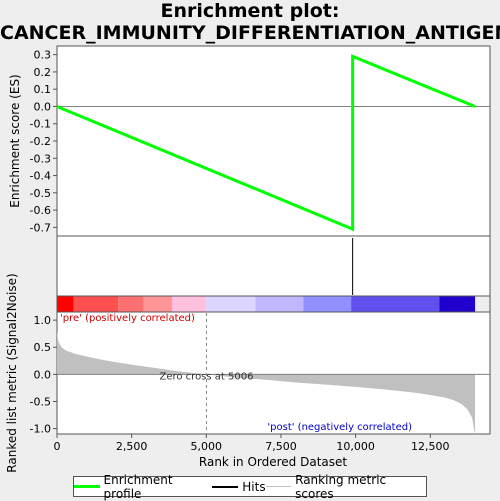 The width and height of the screenshot is (500, 501). What do you see at coordinates (57, 446) in the screenshot?
I see `x-tick-label: 0` at bounding box center [57, 446].